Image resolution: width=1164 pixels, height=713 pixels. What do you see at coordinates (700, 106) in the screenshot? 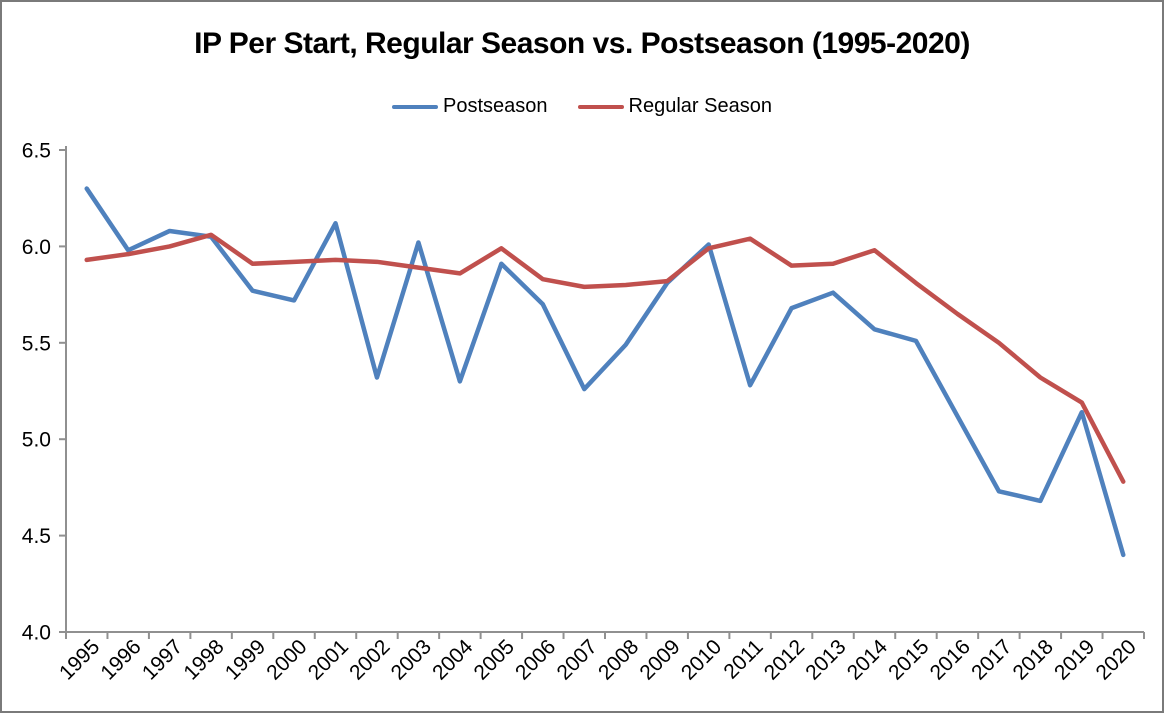
I see `legend-label-regular-season: Regular Season` at bounding box center [700, 106].